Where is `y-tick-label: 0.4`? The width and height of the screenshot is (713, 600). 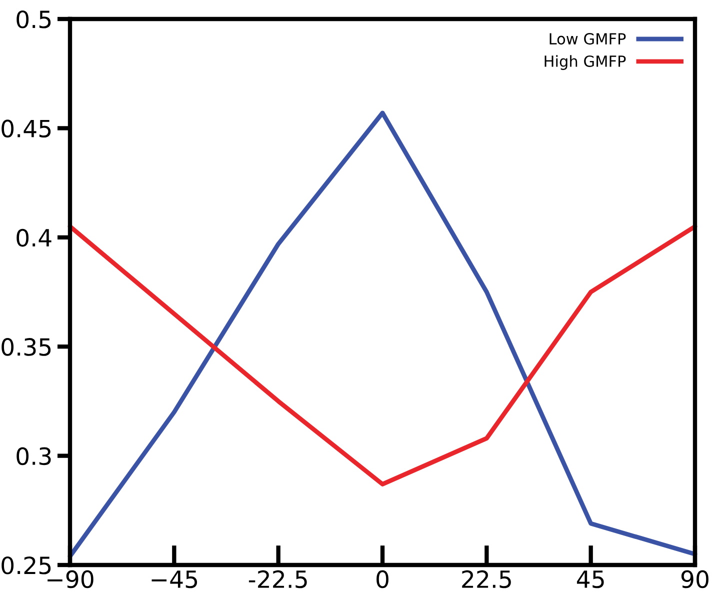 y-tick-label: 0.4 is located at coordinates (34, 237).